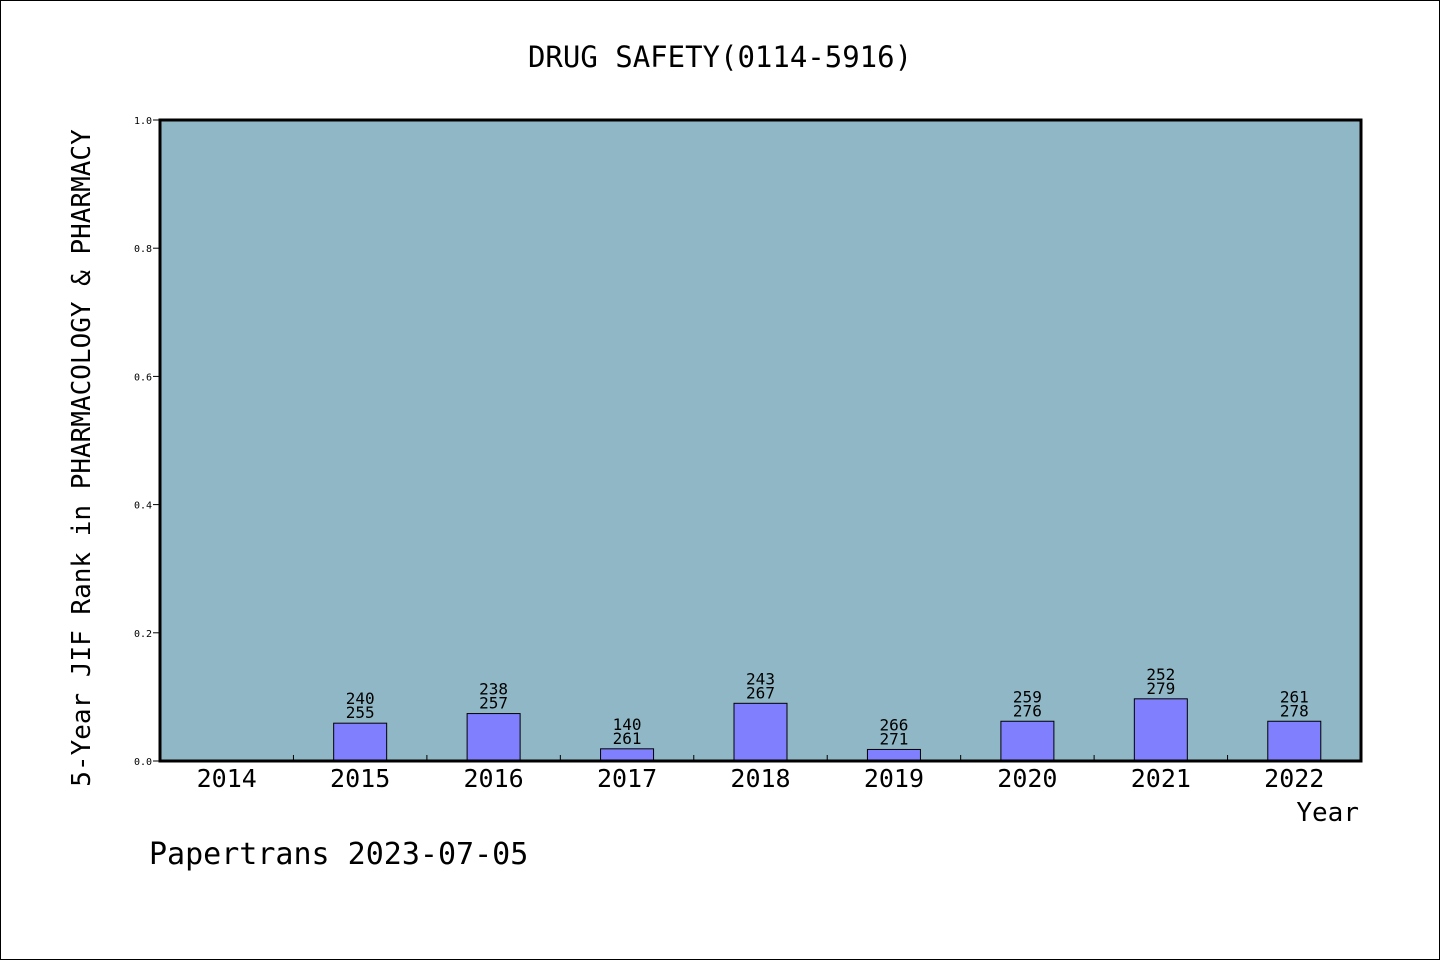 The width and height of the screenshot is (1440, 964). Describe the element at coordinates (827, 730) in the screenshot. I see `bars-group` at that location.